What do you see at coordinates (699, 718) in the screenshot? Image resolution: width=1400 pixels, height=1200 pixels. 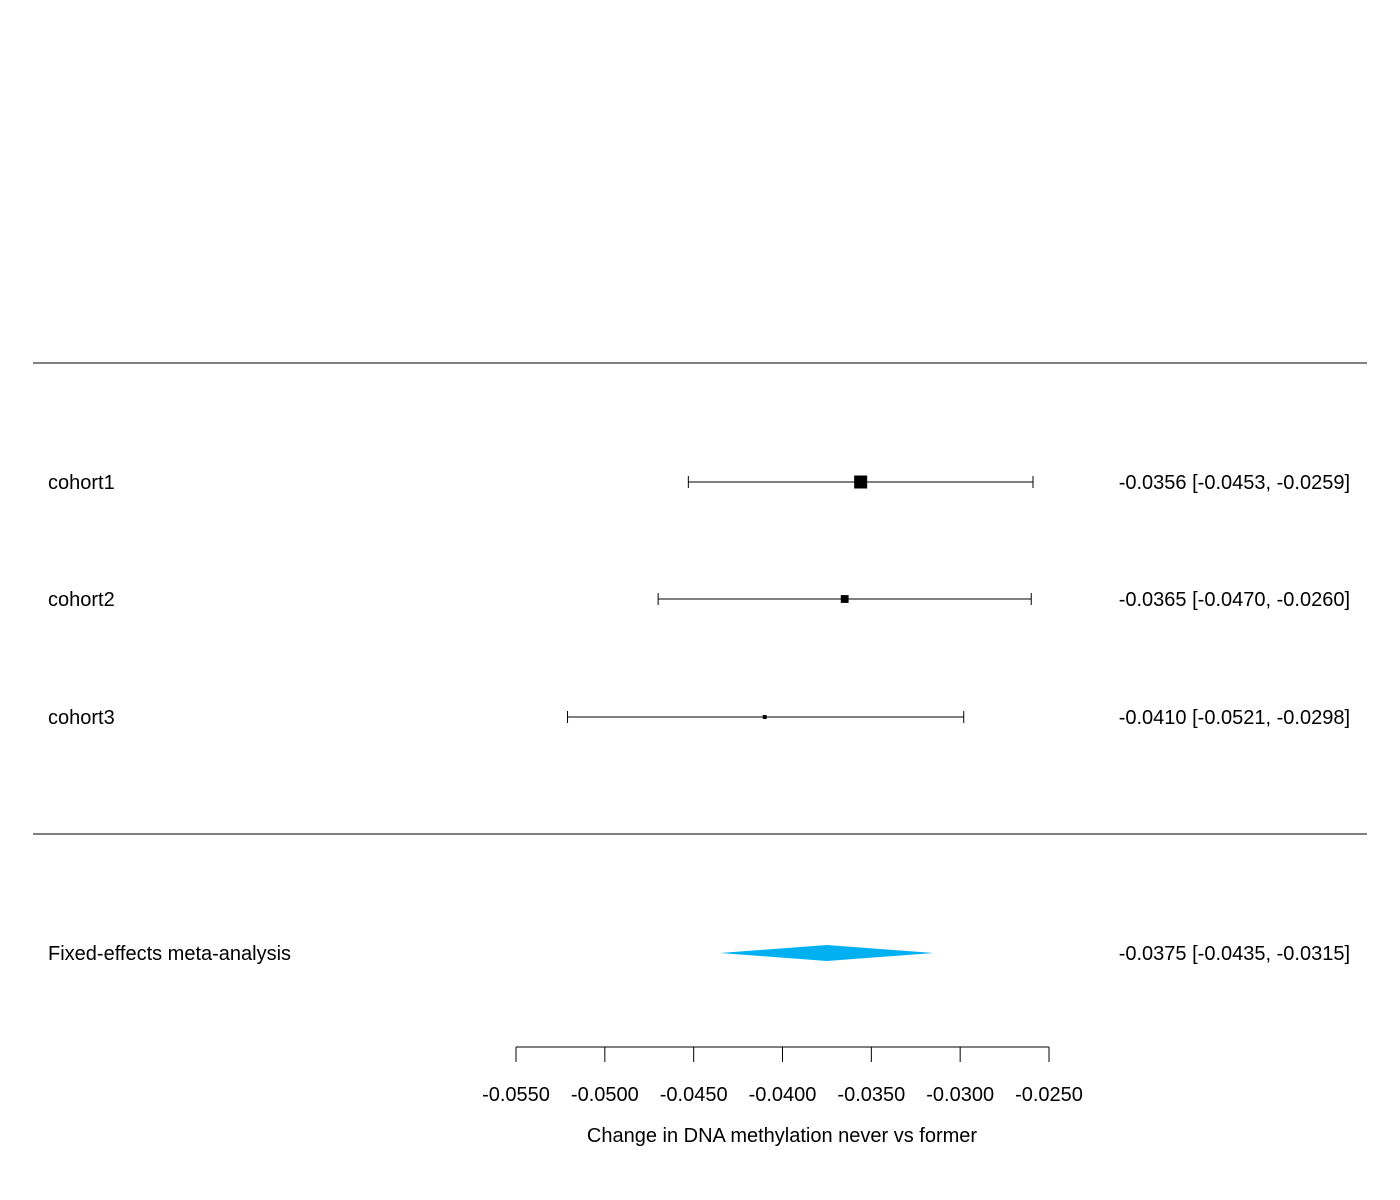 I see `study-row: cohort3 -0.0410 [-0.0521, -0.0298]` at bounding box center [699, 718].